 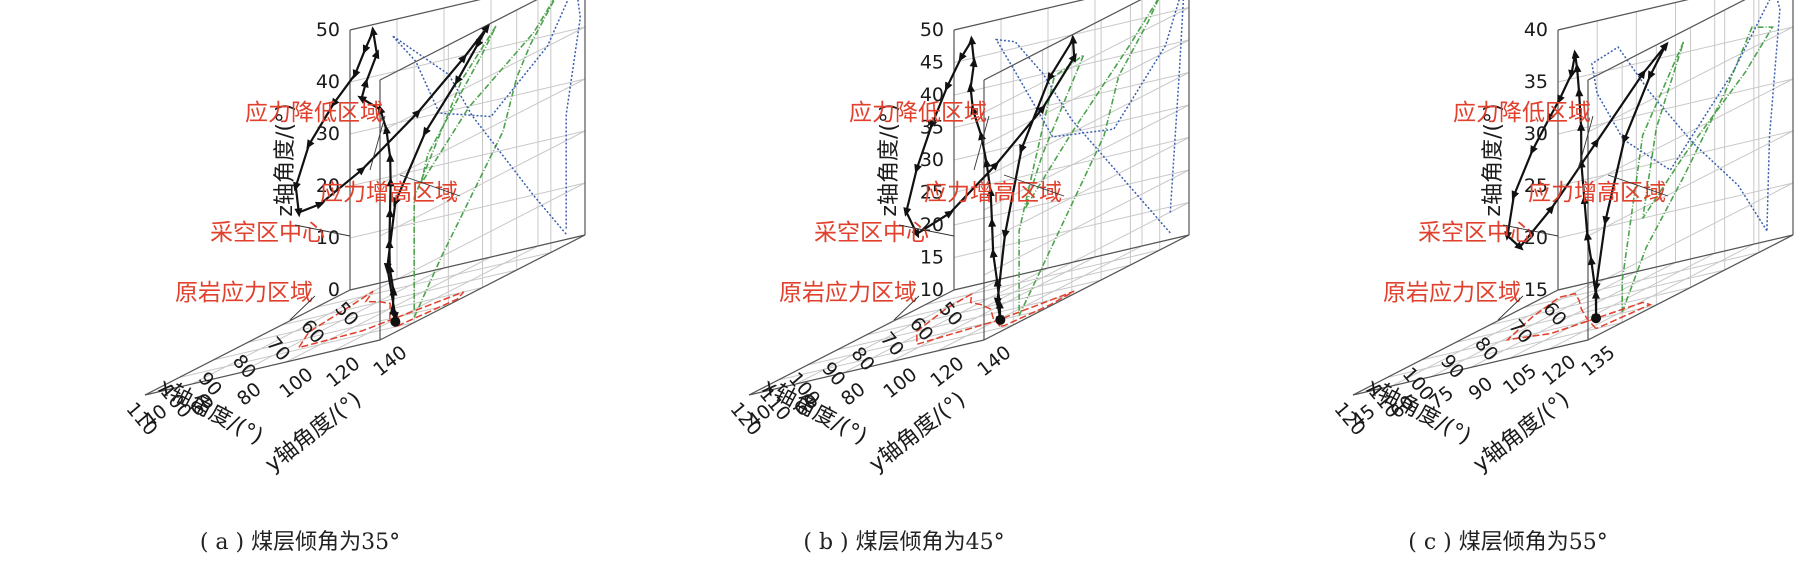 What do you see at coordinates (1598, 361) in the screenshot?
I see `ytick-label-6: 135` at bounding box center [1598, 361].